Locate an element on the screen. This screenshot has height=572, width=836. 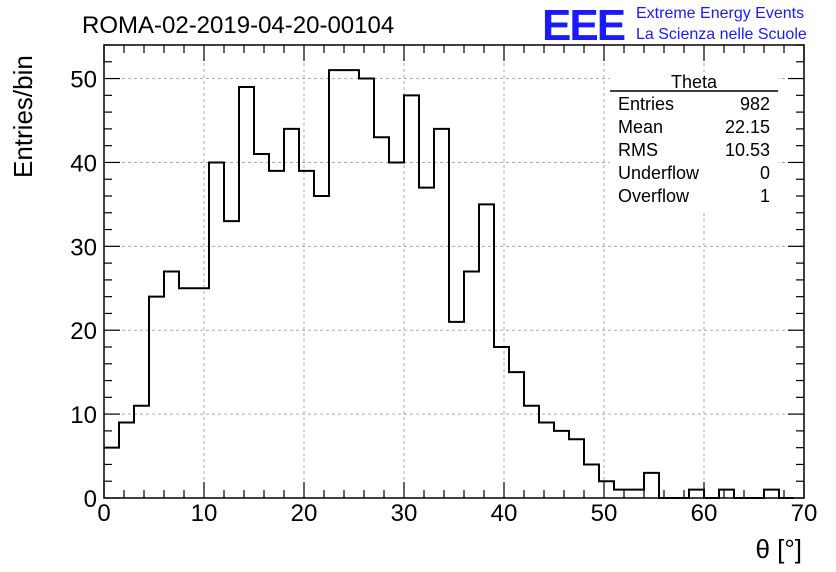
x-tick-label: 60 is located at coordinates (704, 513).